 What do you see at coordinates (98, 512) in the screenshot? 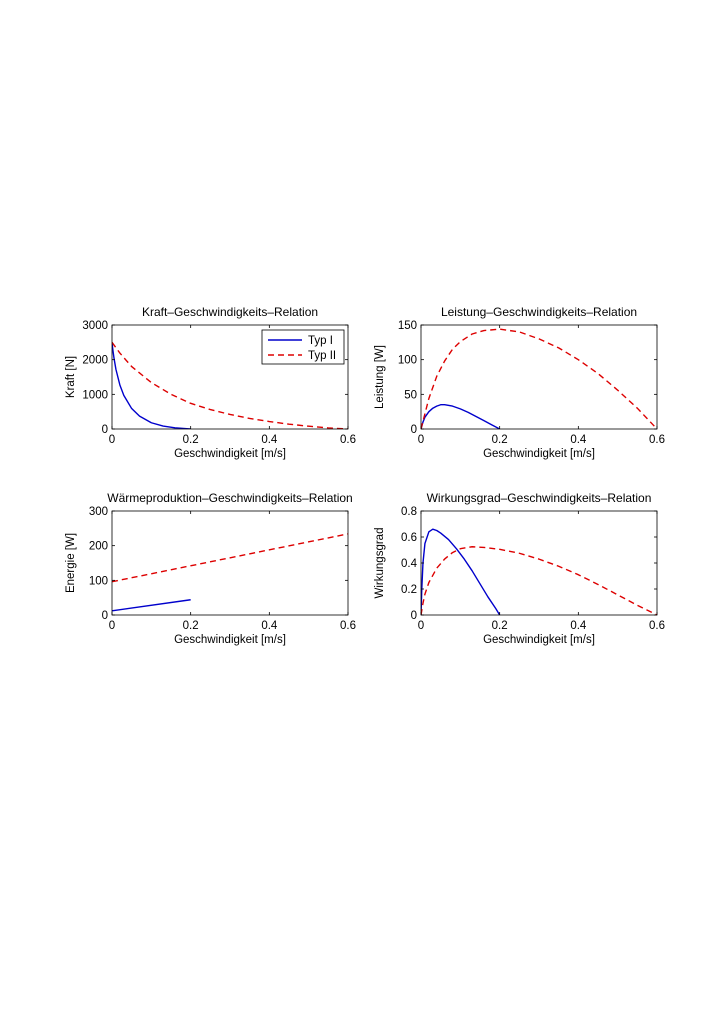
I see `y-tick-label: 300` at bounding box center [98, 512].